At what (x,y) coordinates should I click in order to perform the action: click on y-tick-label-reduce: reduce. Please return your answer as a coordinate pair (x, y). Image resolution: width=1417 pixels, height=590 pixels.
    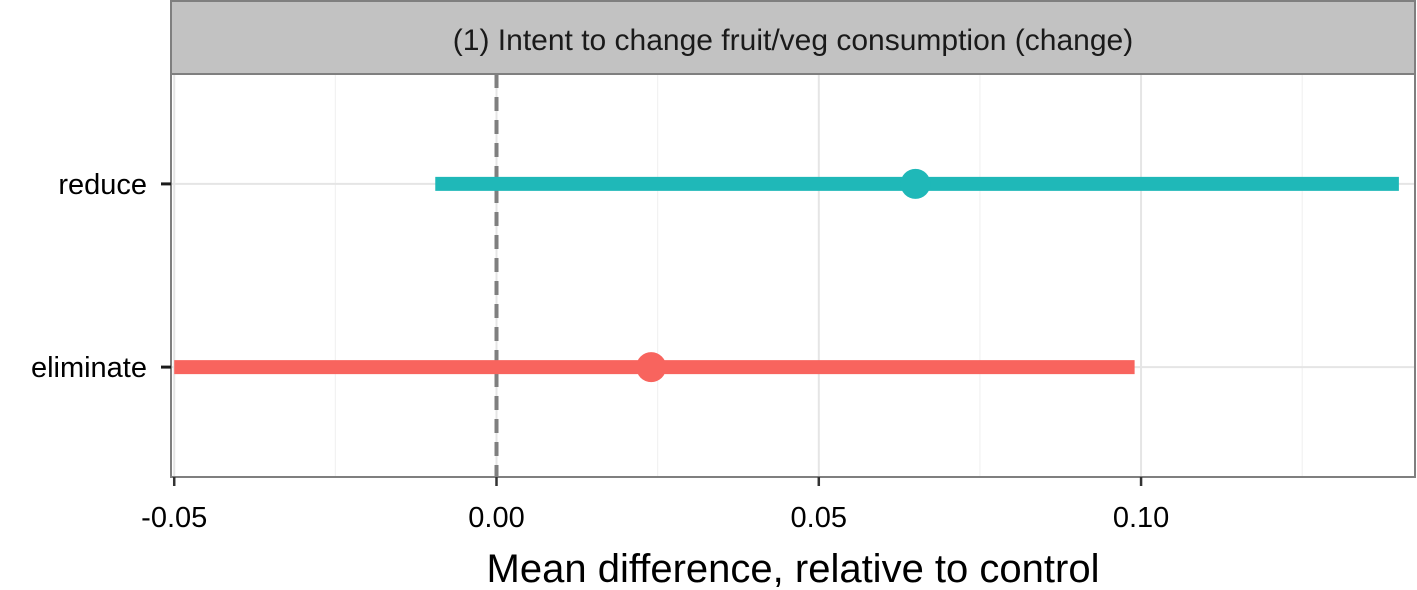
    Looking at the image, I should click on (102, 185).